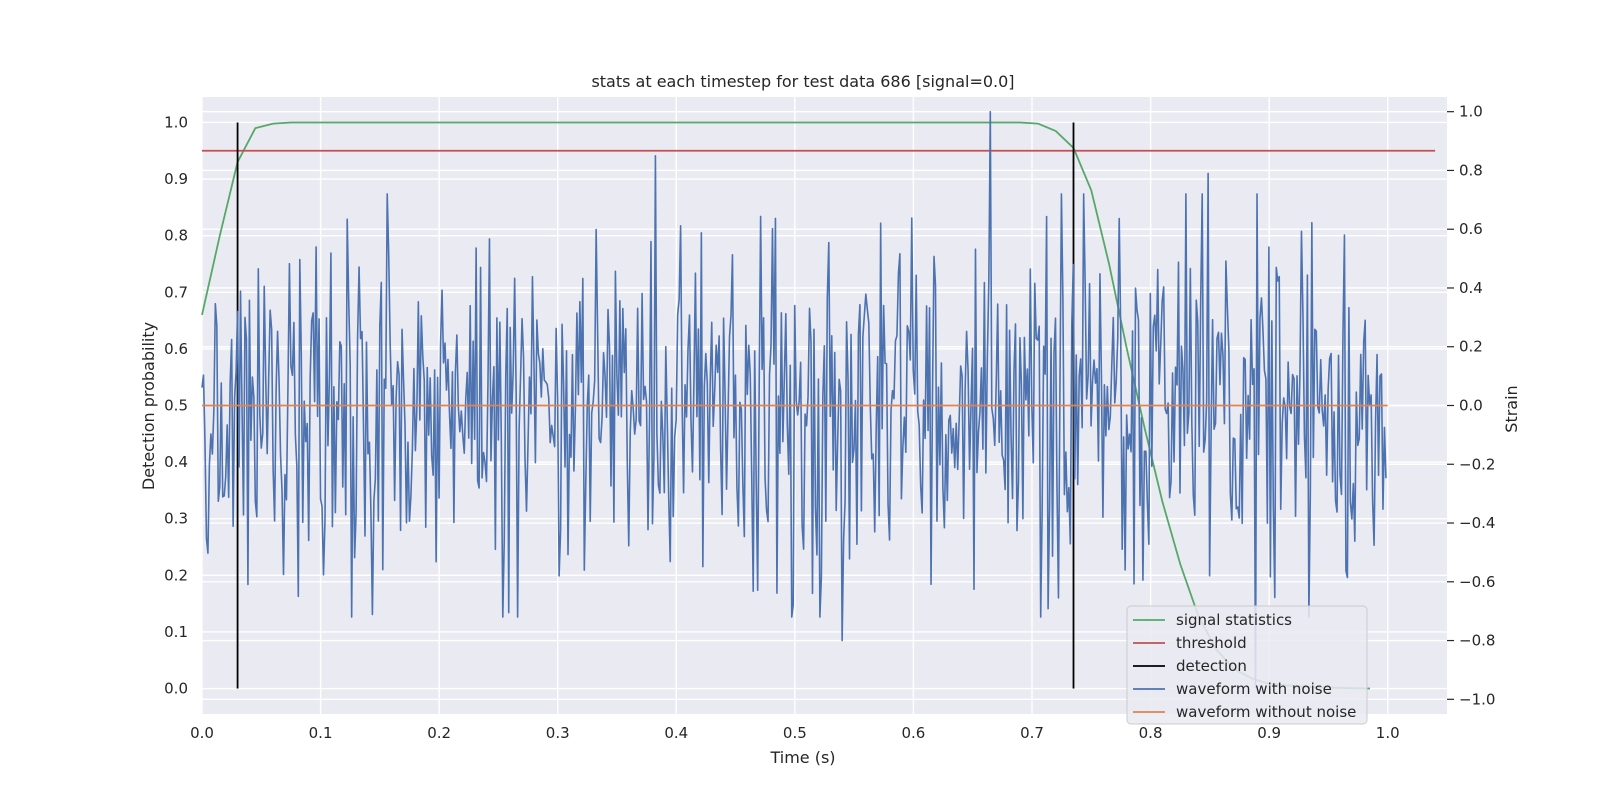  Describe the element at coordinates (558, 733) in the screenshot. I see `x-tick-label: 0.3` at that location.